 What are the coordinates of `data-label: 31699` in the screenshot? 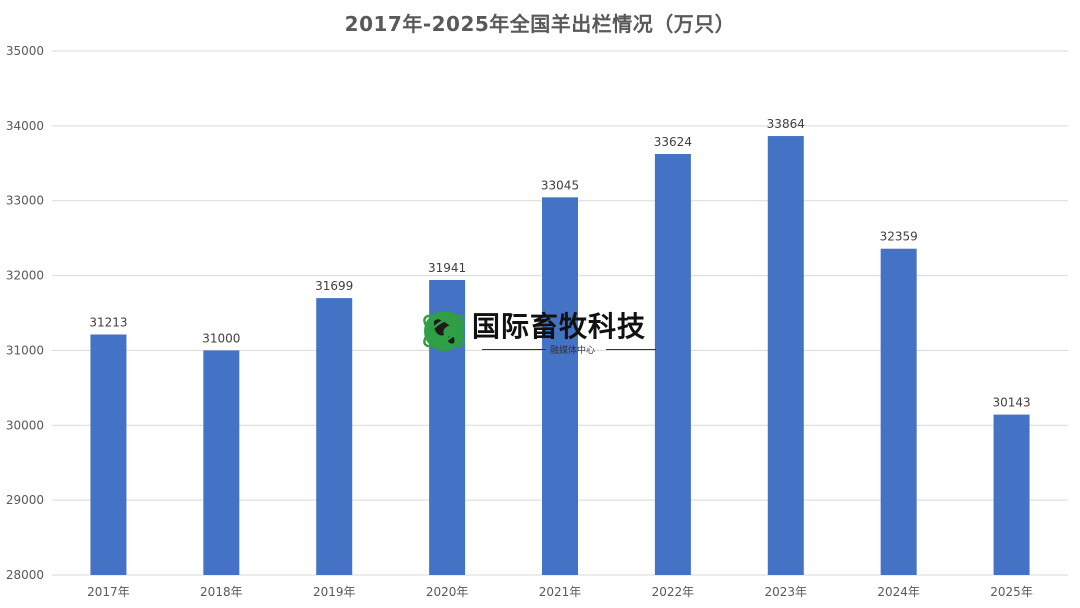 It's located at (334, 286).